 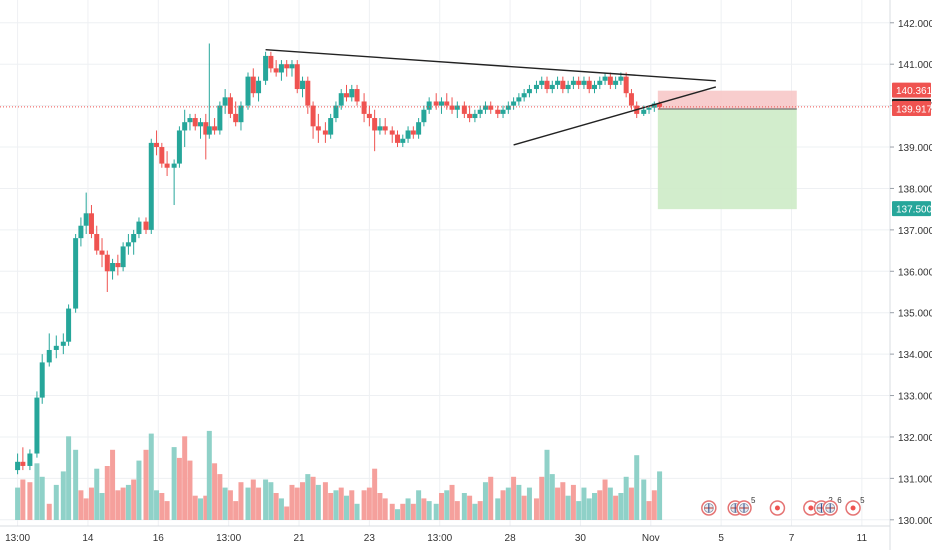 I want to click on price-tick-label: 133.000, so click(x=915, y=397).